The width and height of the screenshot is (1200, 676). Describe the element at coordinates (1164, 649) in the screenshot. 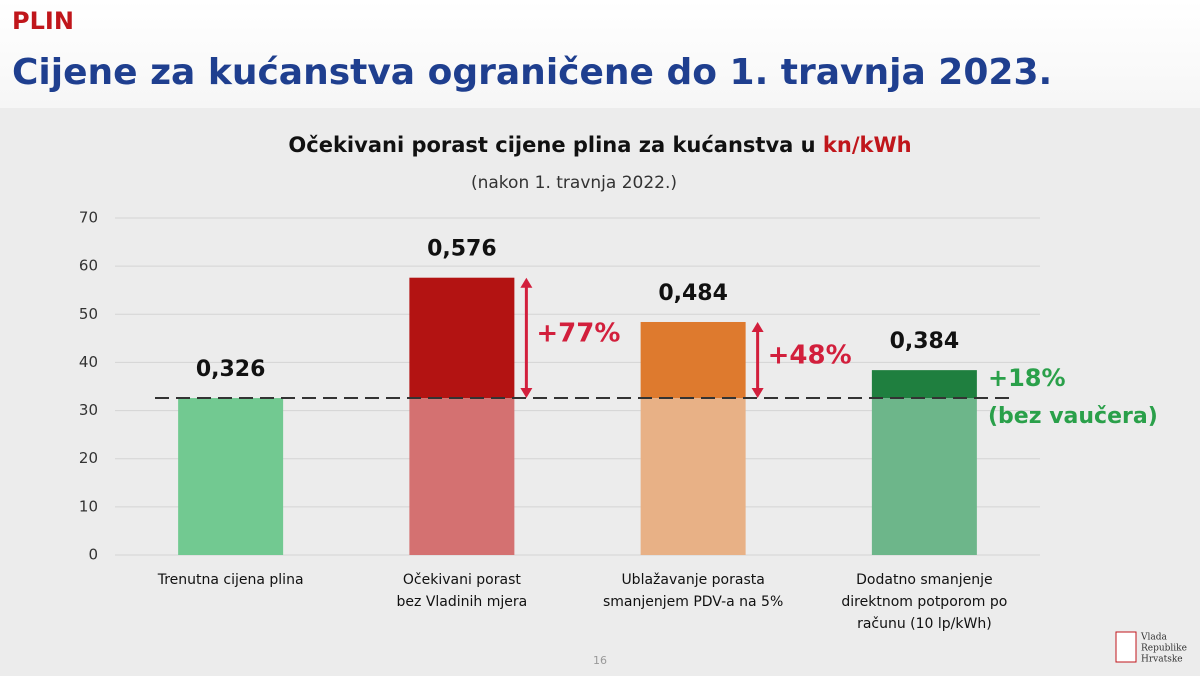

I see `logo-text: Republike` at that location.